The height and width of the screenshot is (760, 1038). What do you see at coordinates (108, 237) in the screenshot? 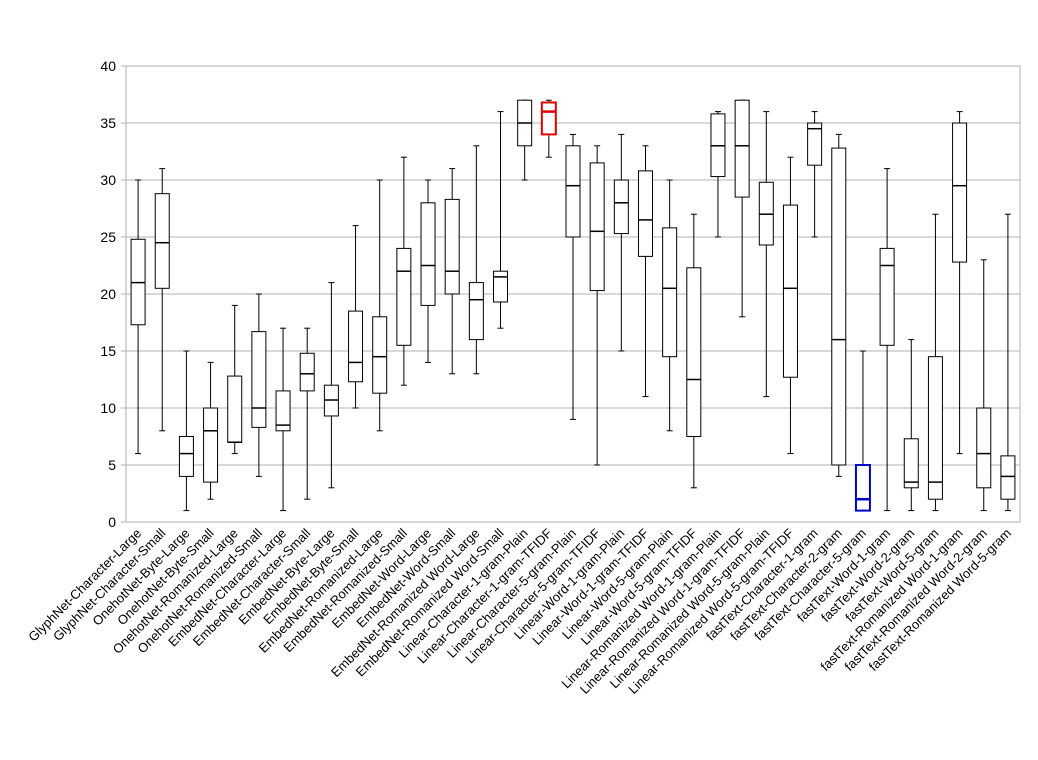
I see `y-tick-label: 25` at bounding box center [108, 237].